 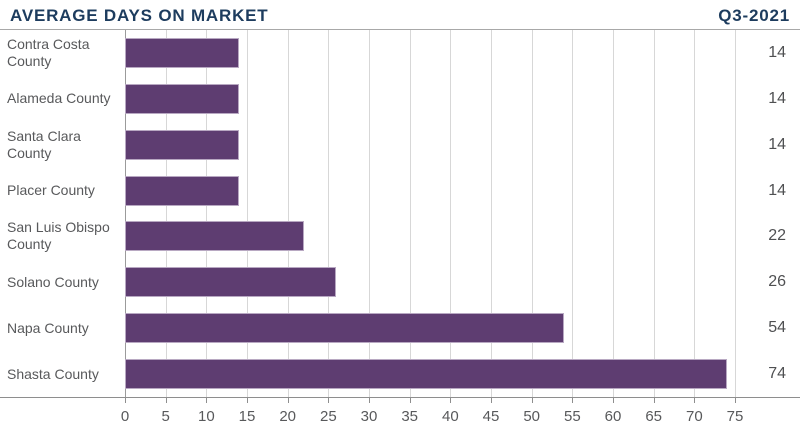 I want to click on axis-tick-label: 45, so click(x=491, y=416).